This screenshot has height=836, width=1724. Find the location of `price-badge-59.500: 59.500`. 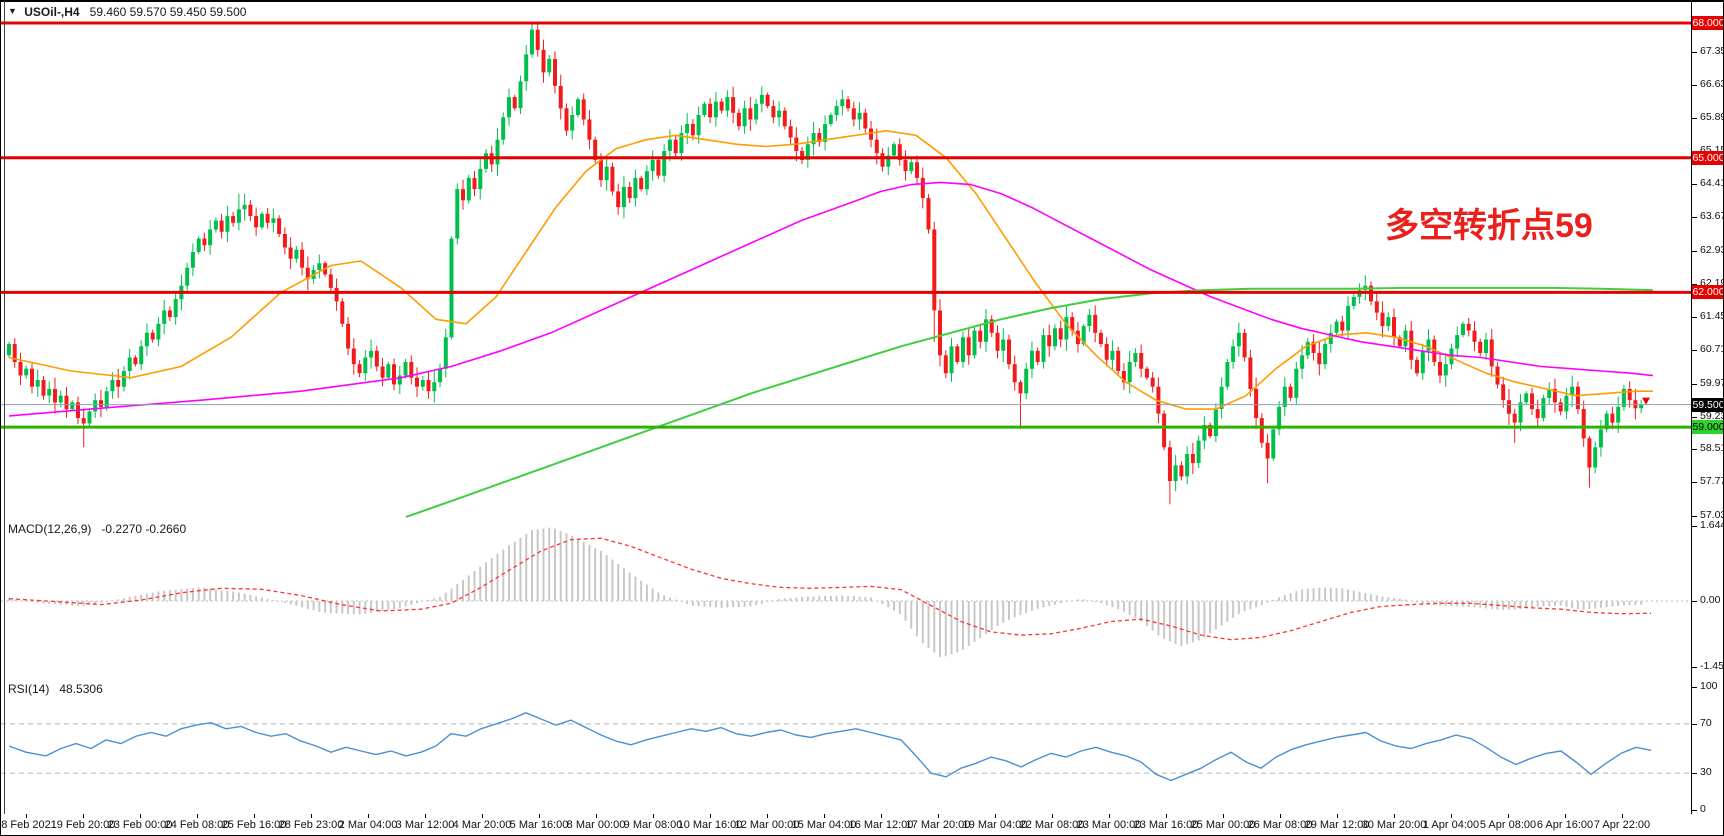

price-badge-59.500: 59.500 is located at coordinates (1708, 405).